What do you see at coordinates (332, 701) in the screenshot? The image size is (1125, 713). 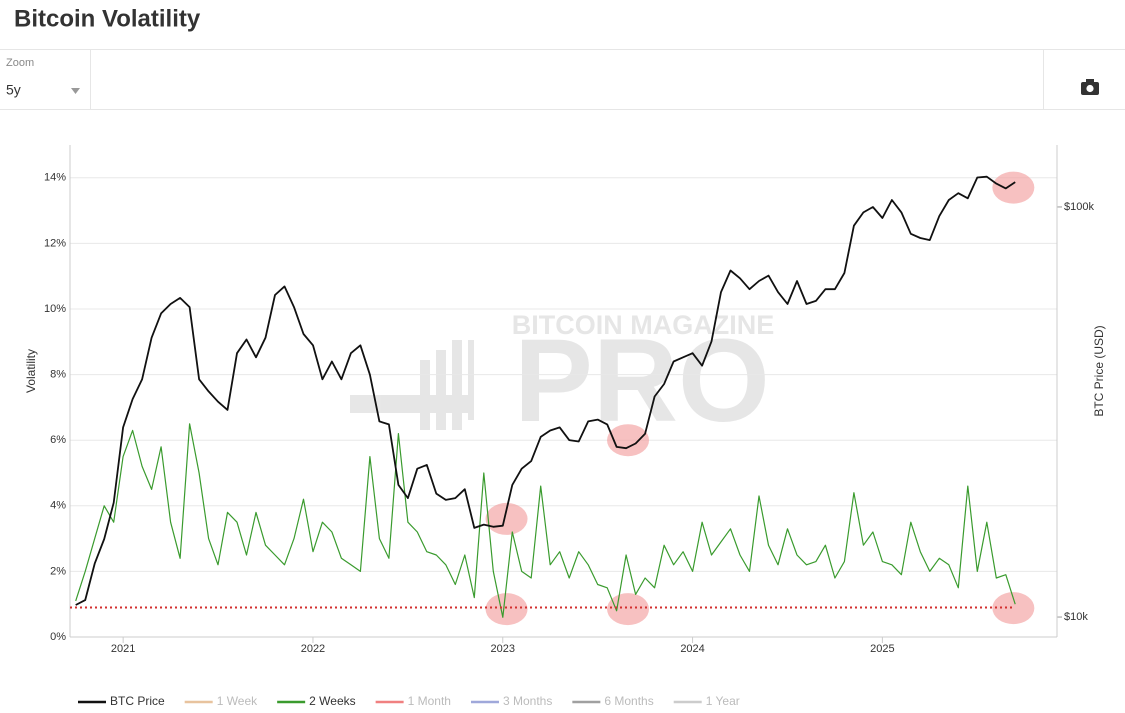 I see `legend-label: 2 Weeks` at bounding box center [332, 701].